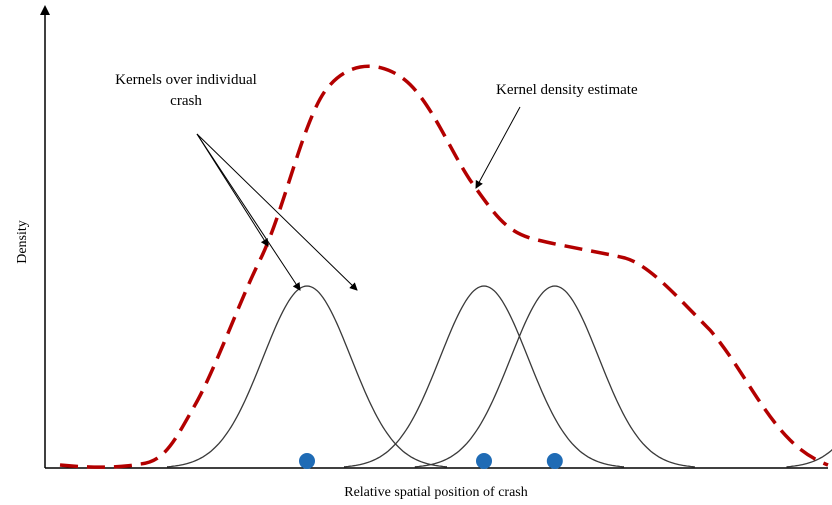 This screenshot has height=505, width=832. Describe the element at coordinates (22, 242) in the screenshot. I see `y-axis-label: Density` at that location.